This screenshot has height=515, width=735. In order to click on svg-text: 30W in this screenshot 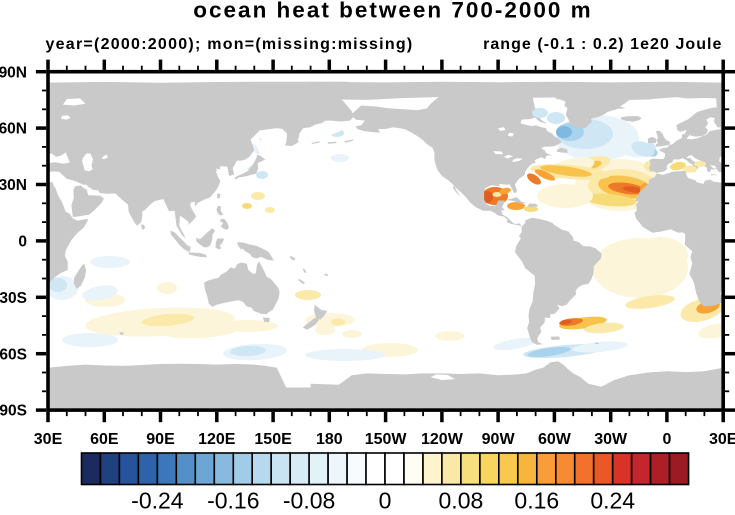, I will do `click(611, 439)`.